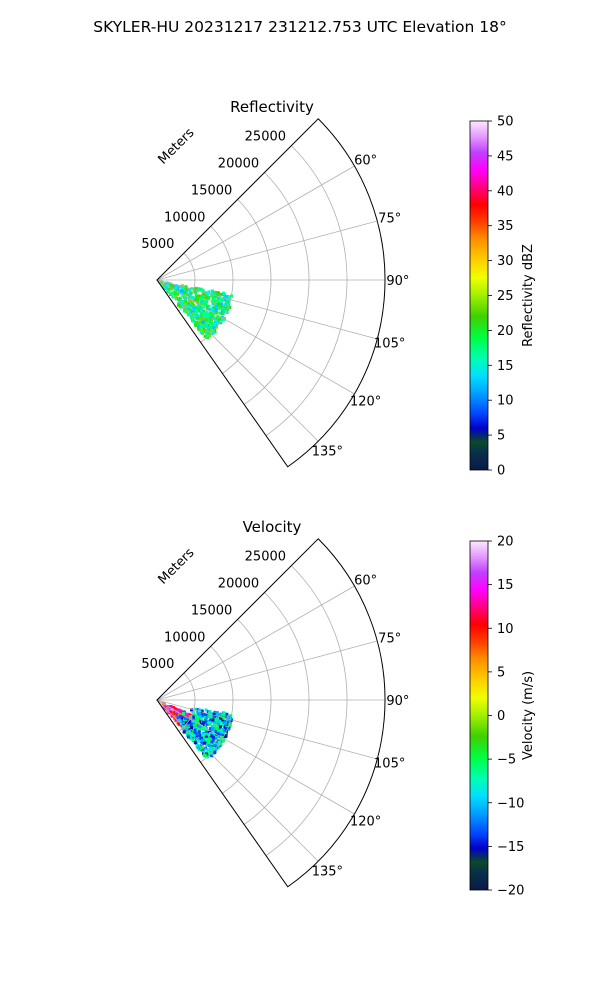 This screenshot has height=1000, width=600. I want to click on radial-tick-label: 10000, so click(184, 637).